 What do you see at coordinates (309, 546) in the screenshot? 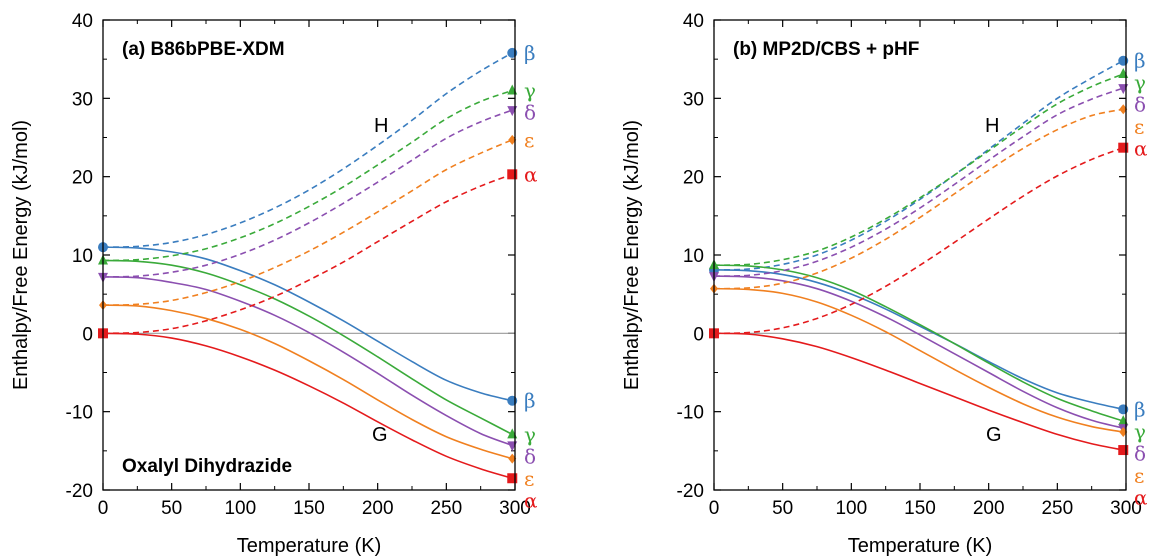
I see `panel-a-x-axis-title: Temperature (K)` at bounding box center [309, 546].